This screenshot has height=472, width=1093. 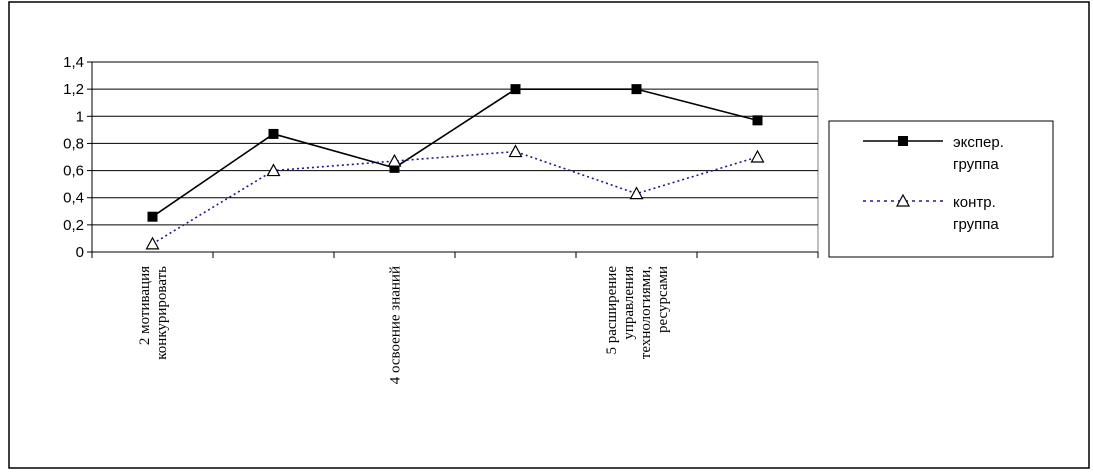 What do you see at coordinates (162, 313) in the screenshot?
I see `x-category-label: конкурировать` at bounding box center [162, 313].